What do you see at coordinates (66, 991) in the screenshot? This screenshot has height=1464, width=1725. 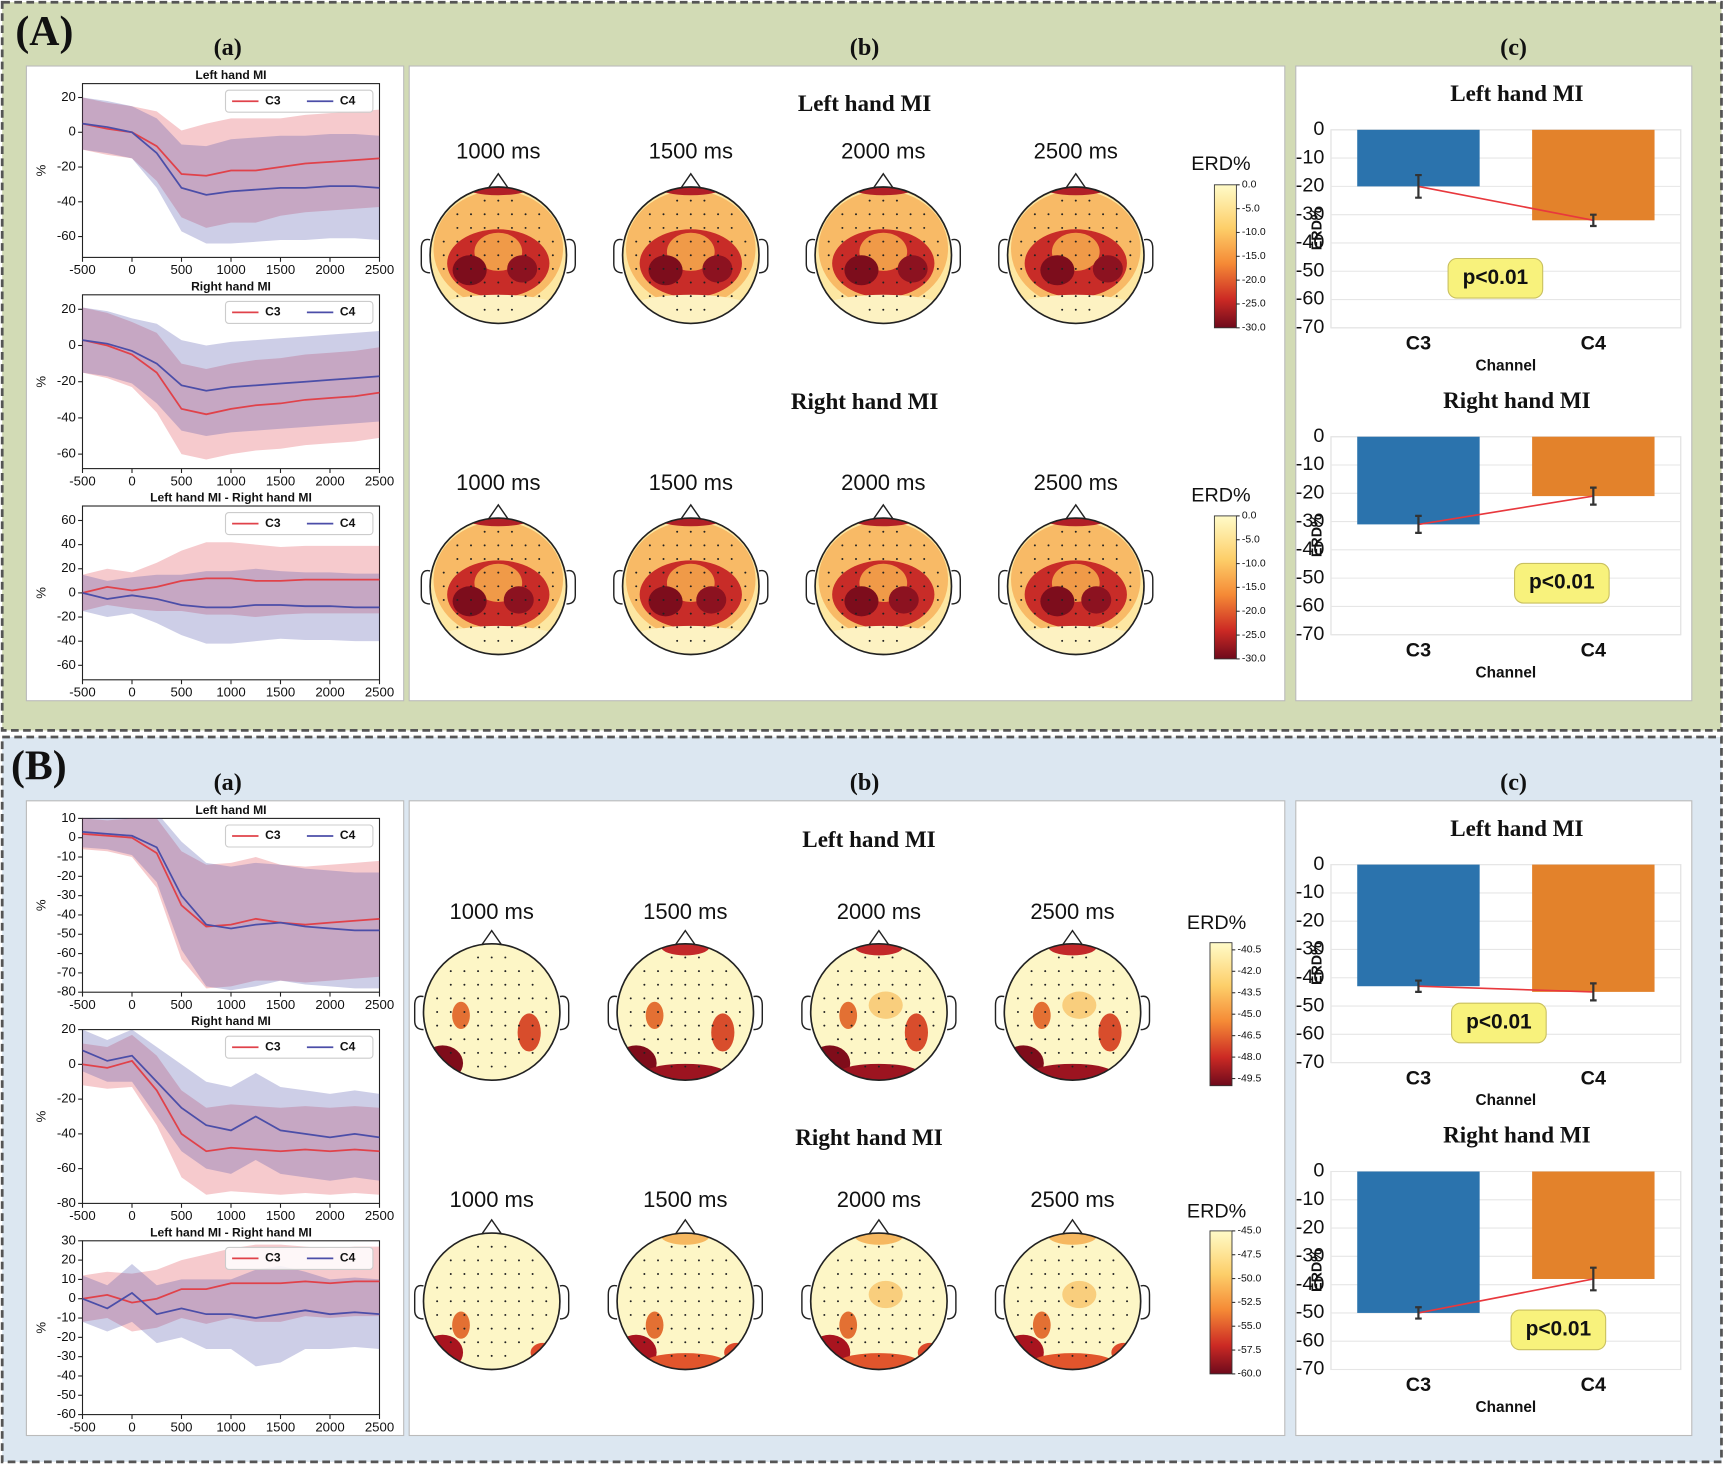 I see `y-tick-label: -80` at bounding box center [66, 991].